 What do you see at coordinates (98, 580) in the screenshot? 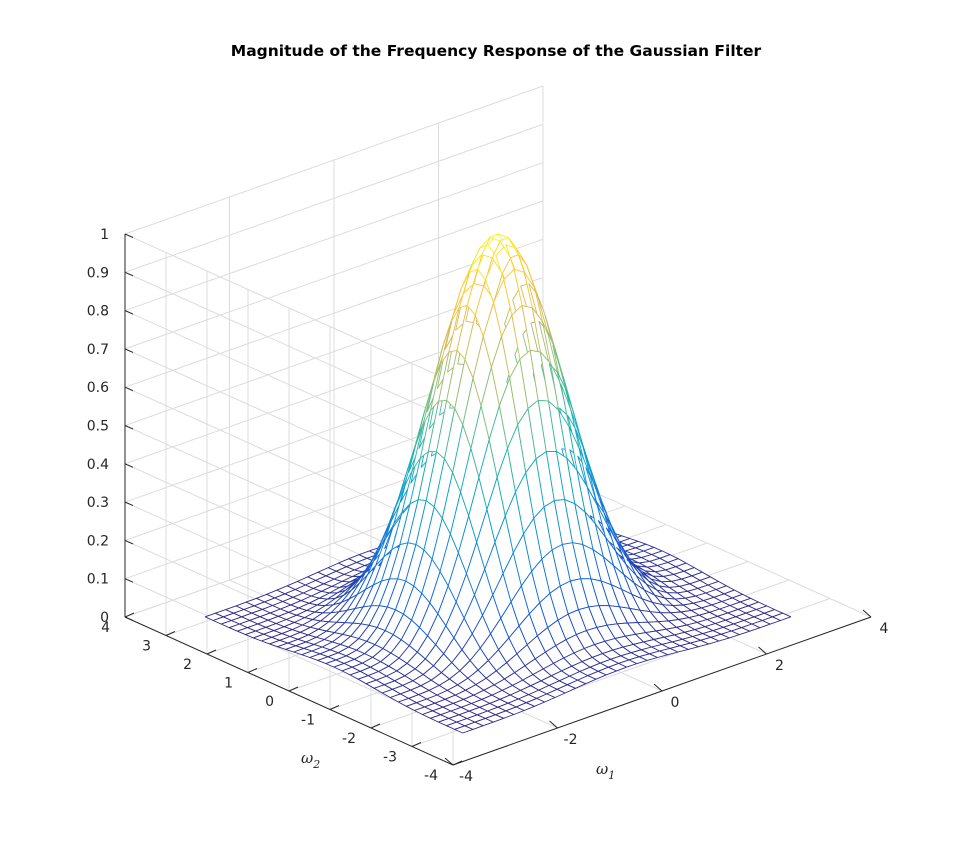
I see `z-tick-label: 0.1` at bounding box center [98, 580].